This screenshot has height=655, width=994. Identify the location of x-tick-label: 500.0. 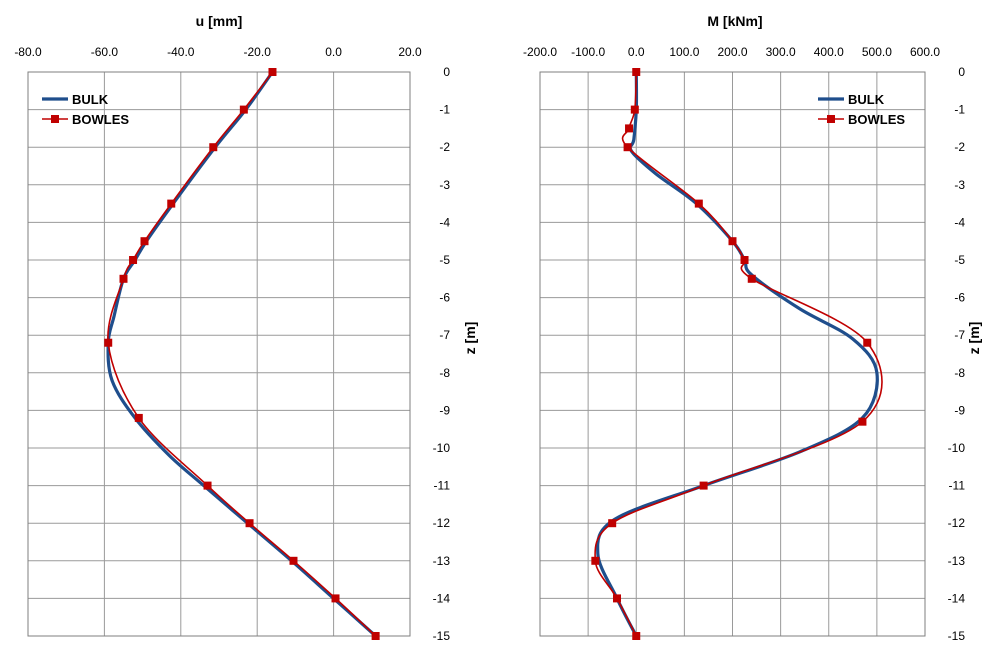
(877, 52).